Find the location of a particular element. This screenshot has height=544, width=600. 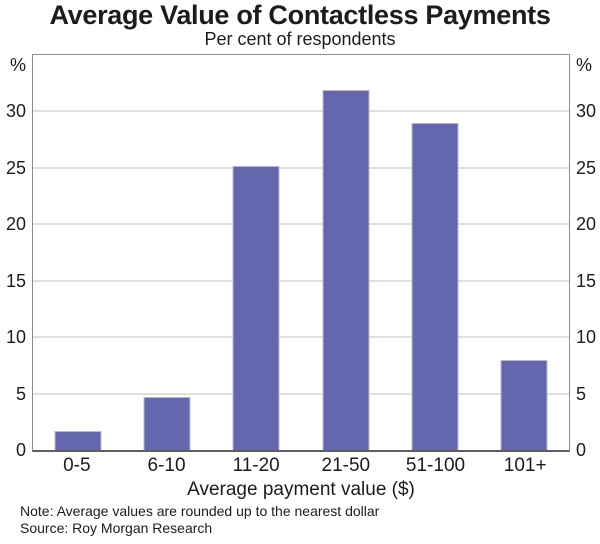

y-tick-right-0: 0 is located at coordinates (581, 450).